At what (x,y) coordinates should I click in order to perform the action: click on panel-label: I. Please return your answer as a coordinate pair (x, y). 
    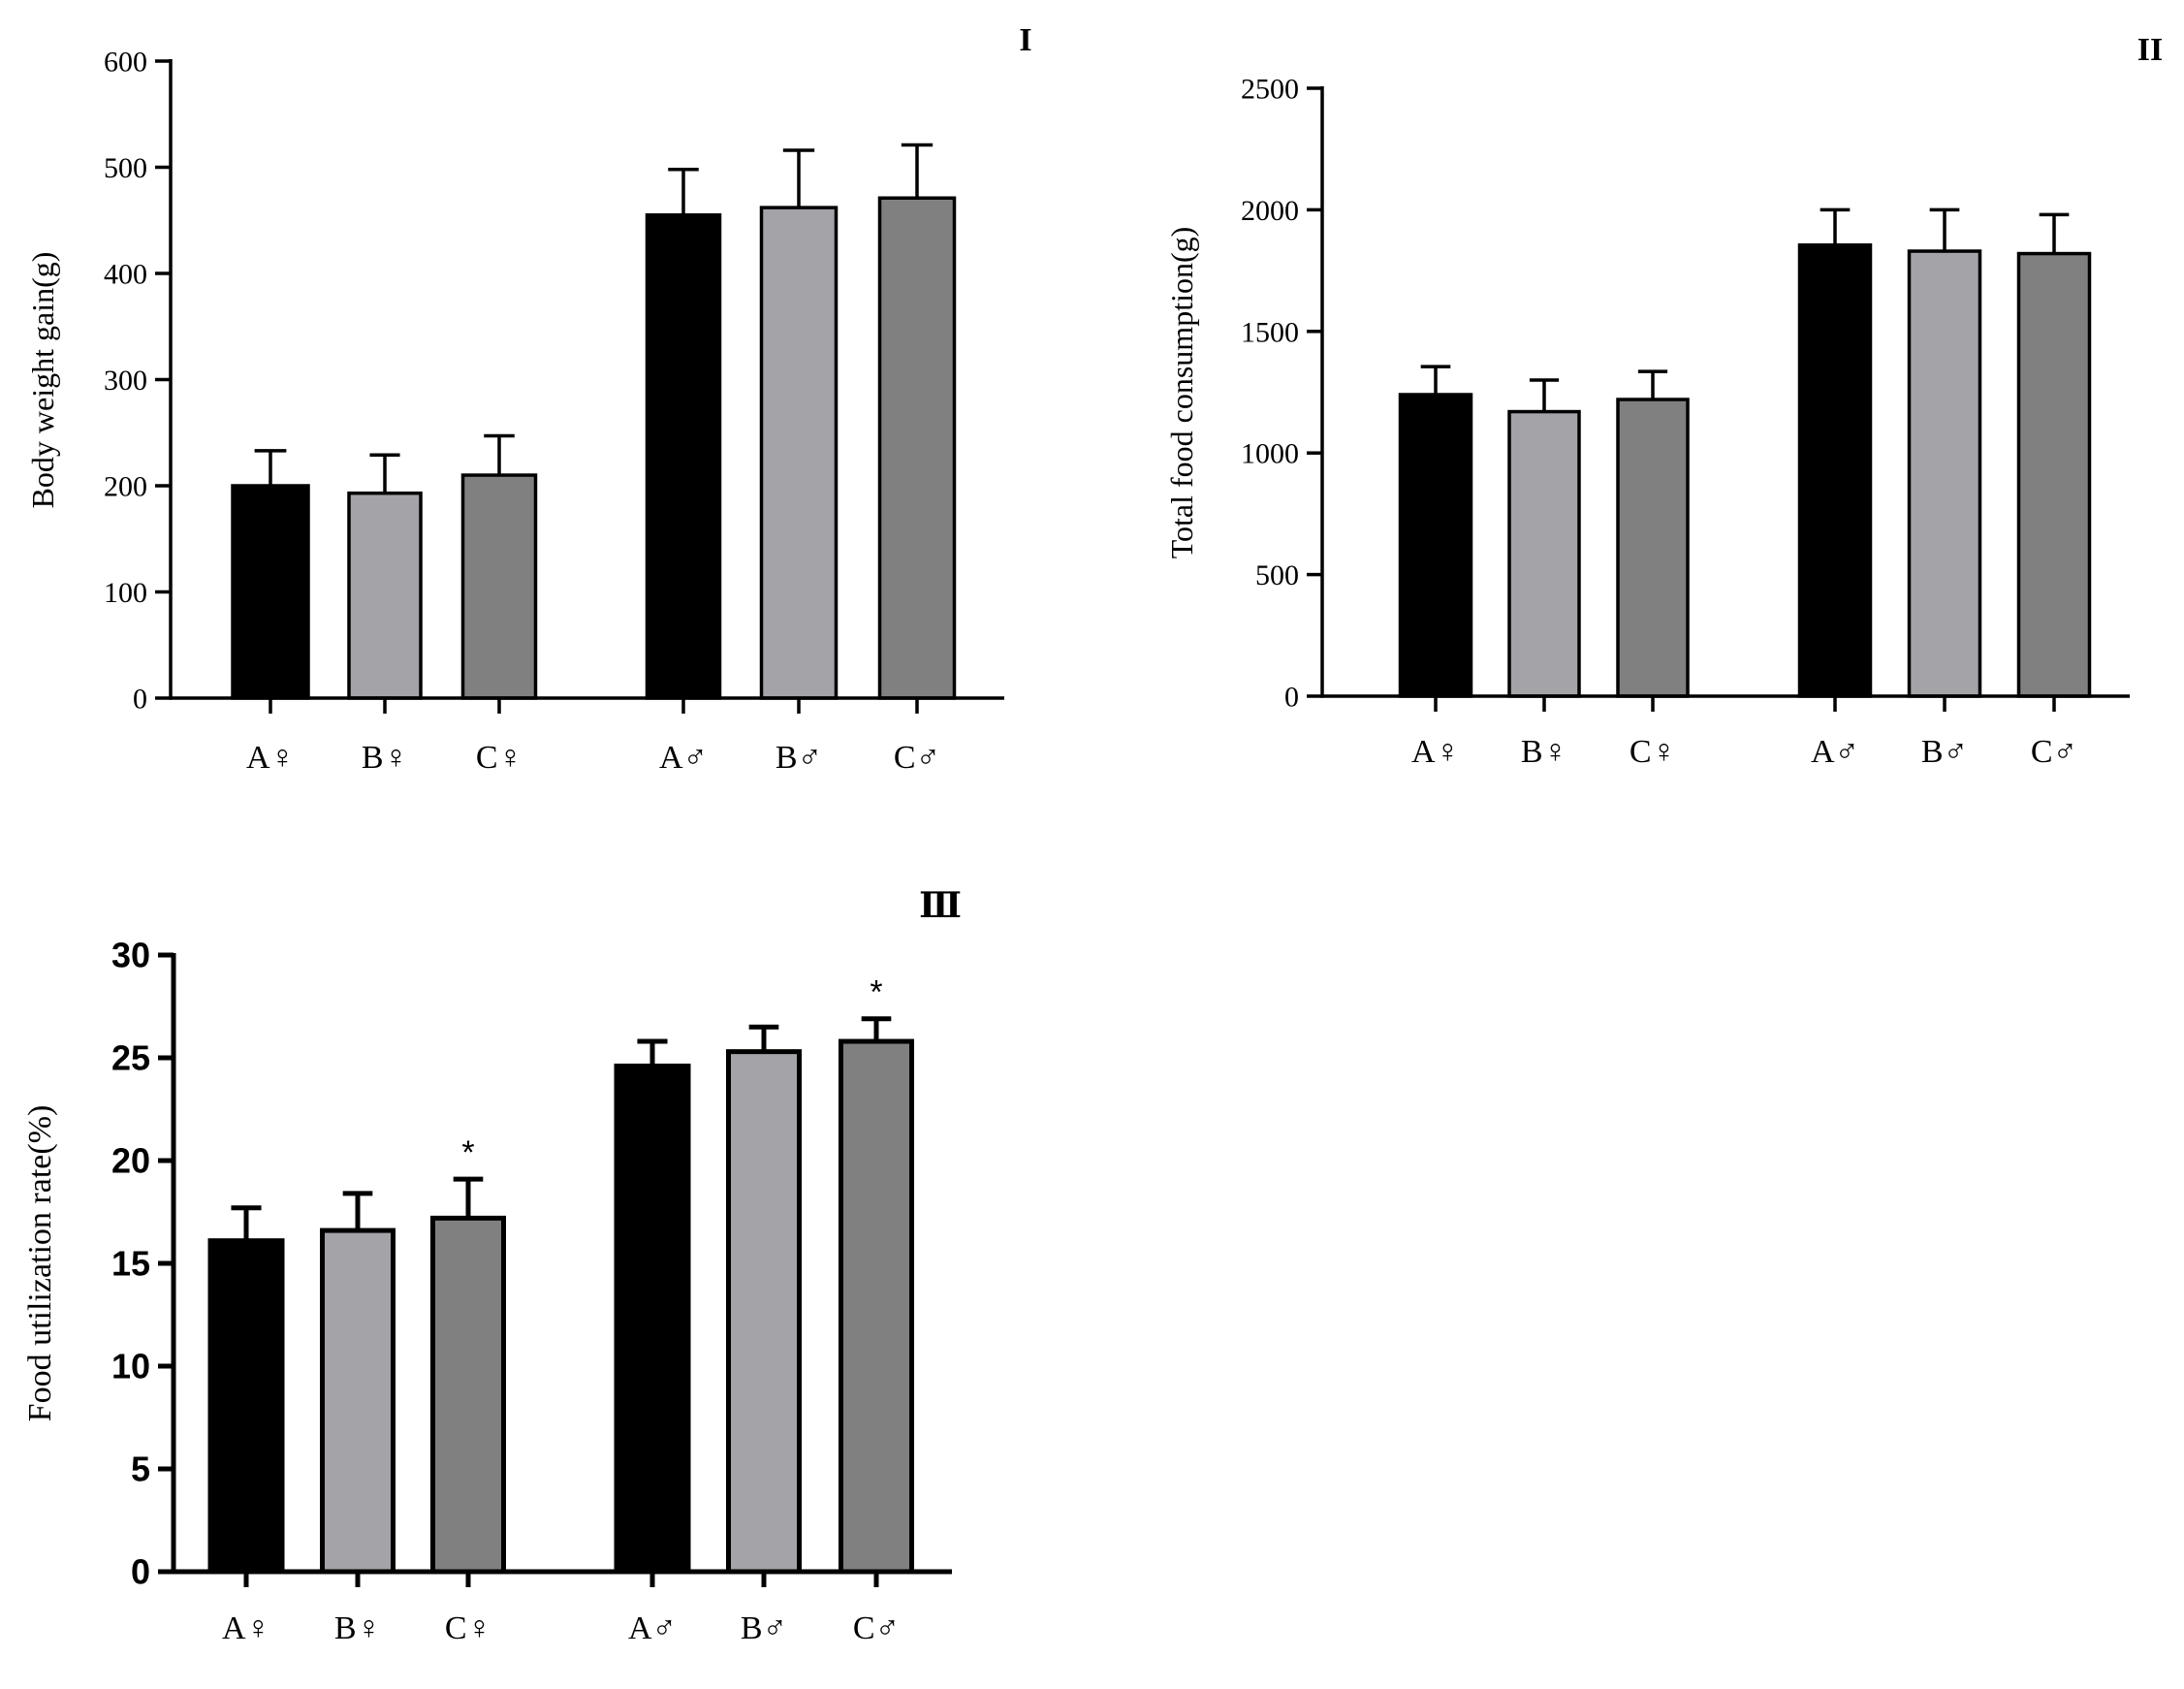
    Looking at the image, I should click on (1025, 40).